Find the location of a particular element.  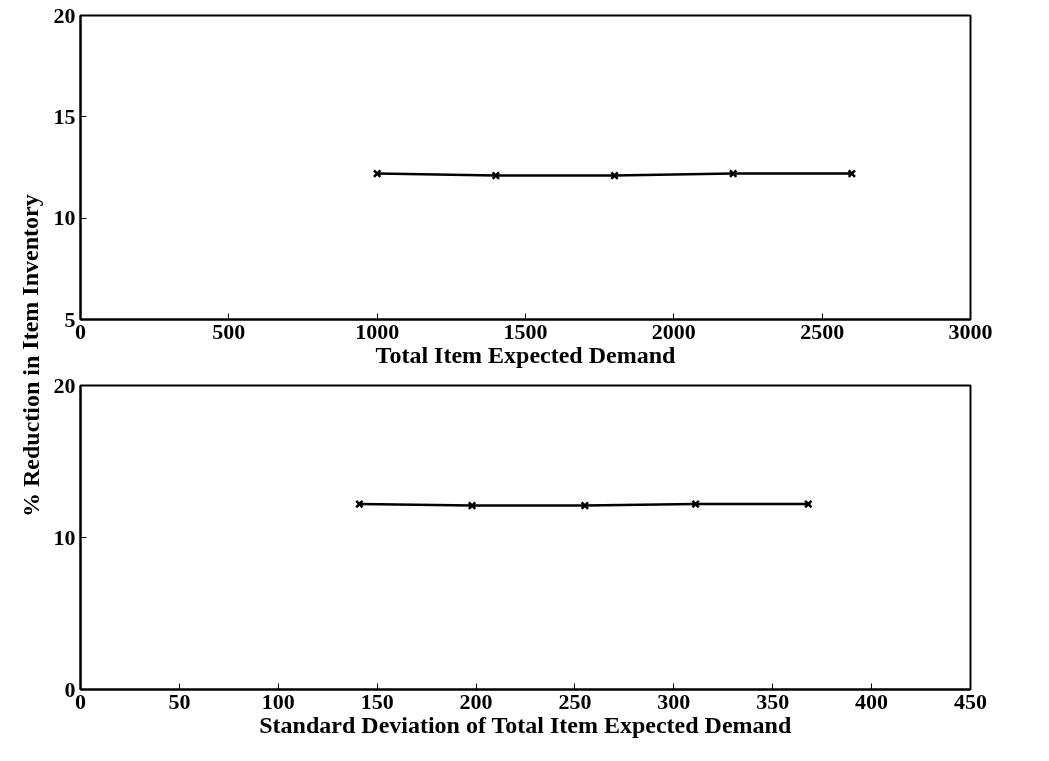

x-axis-title: Total Item Expected Demand is located at coordinates (526, 354).